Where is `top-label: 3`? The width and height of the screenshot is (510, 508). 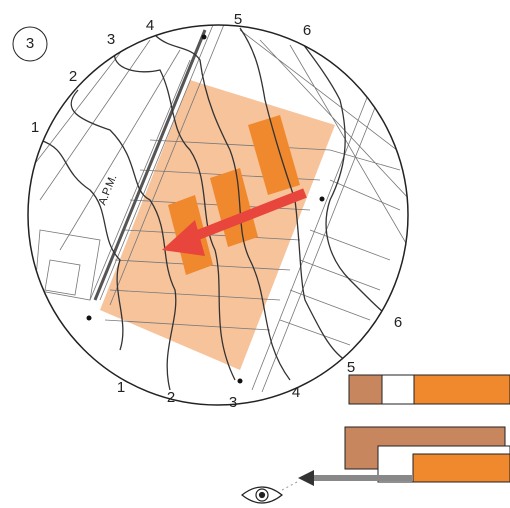 top-label: 3 is located at coordinates (111, 39).